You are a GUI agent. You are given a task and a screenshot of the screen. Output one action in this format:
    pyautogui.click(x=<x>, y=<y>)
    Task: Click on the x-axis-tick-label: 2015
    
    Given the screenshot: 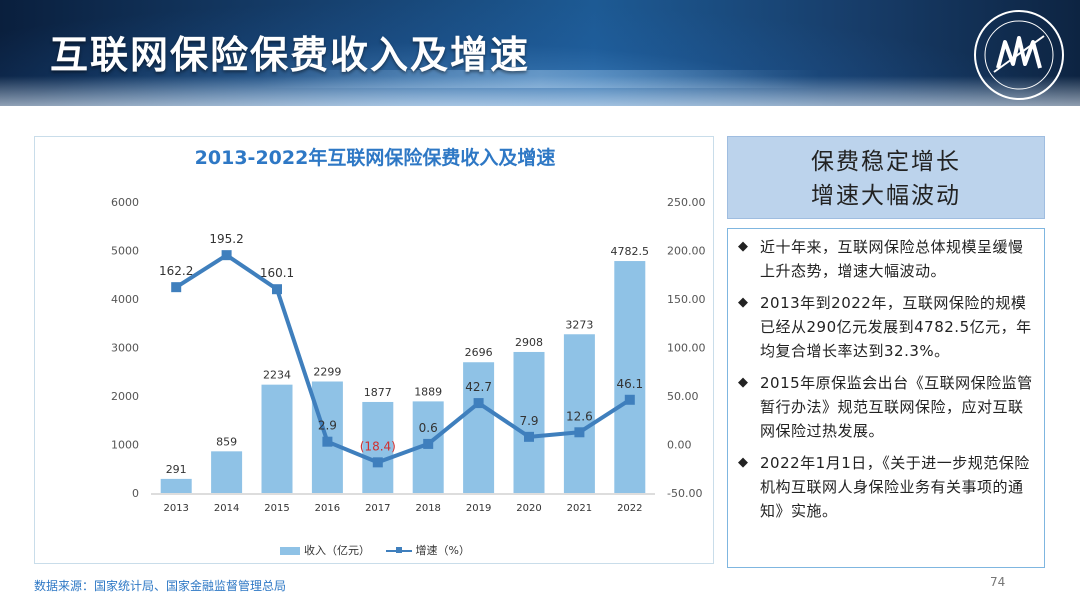 What is the action you would take?
    pyautogui.click(x=276, y=508)
    